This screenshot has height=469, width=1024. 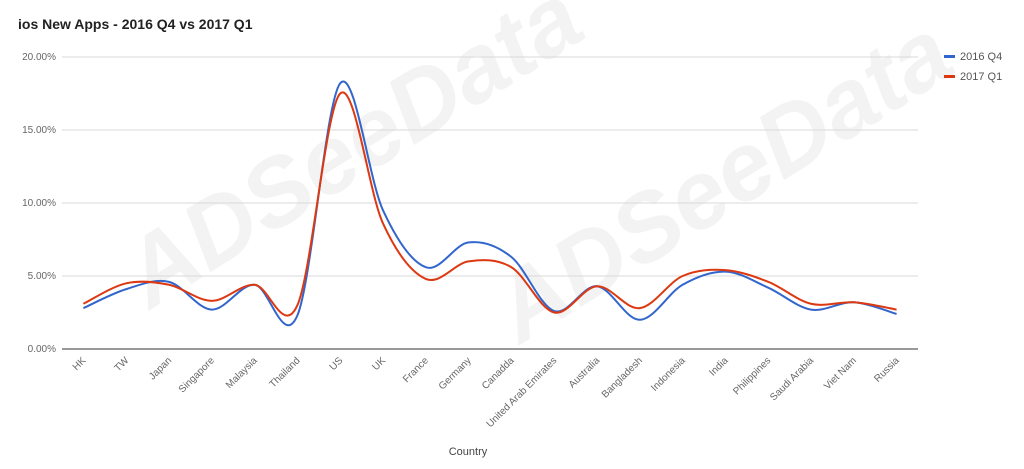 What do you see at coordinates (197, 375) in the screenshot?
I see `x-tick-label: Singapore` at bounding box center [197, 375].